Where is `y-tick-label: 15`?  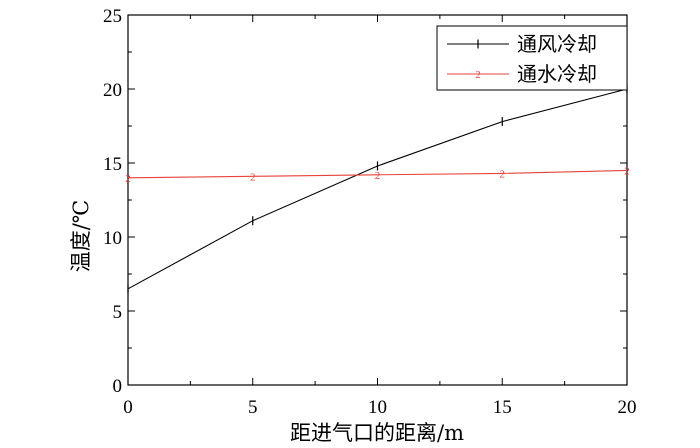
y-tick-label: 15 is located at coordinates (112, 164).